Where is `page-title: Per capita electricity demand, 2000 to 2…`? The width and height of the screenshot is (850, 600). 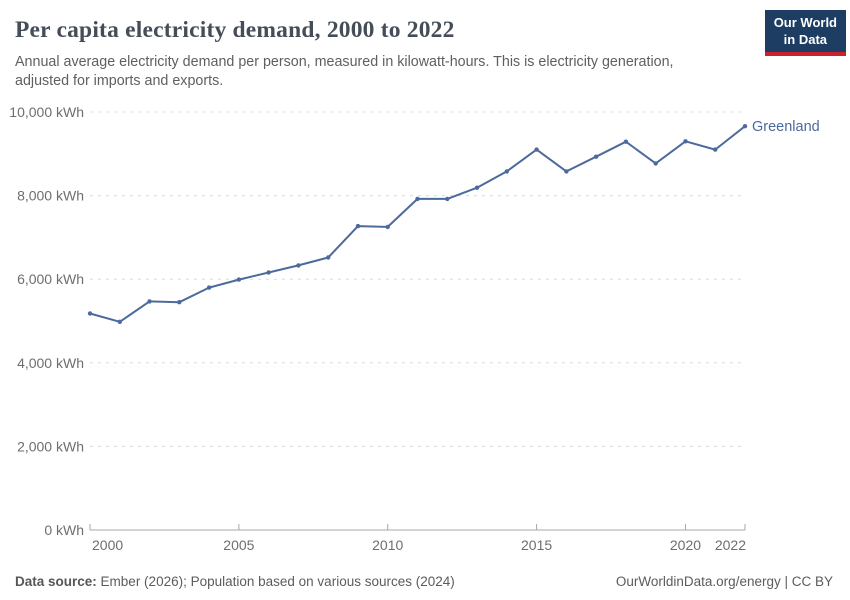
page-title: Per capita electricity demand, 2000 to 2… is located at coordinates (235, 30).